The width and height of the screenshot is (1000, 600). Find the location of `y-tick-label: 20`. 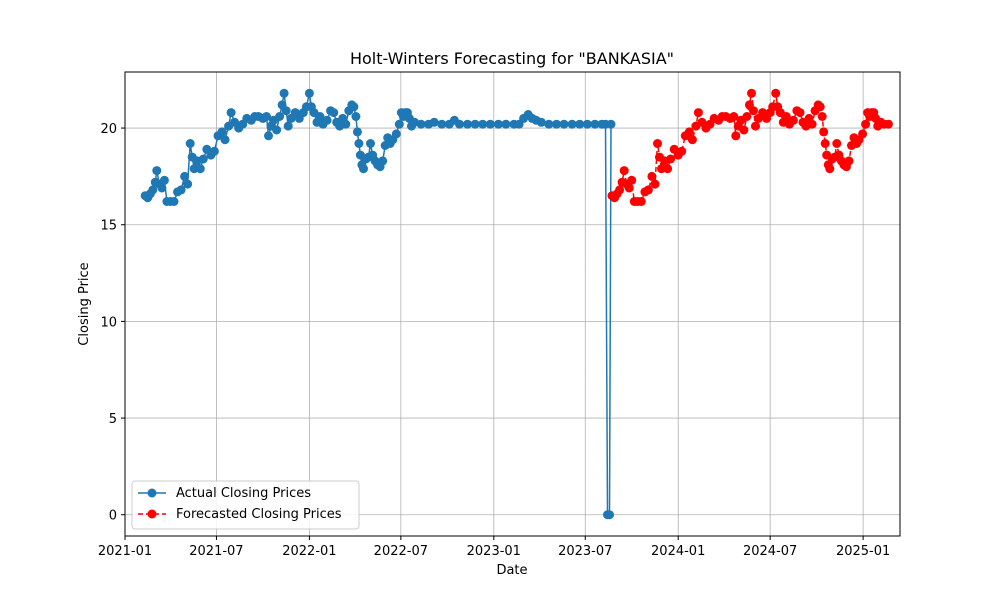

y-tick-label: 20 is located at coordinates (108, 129).